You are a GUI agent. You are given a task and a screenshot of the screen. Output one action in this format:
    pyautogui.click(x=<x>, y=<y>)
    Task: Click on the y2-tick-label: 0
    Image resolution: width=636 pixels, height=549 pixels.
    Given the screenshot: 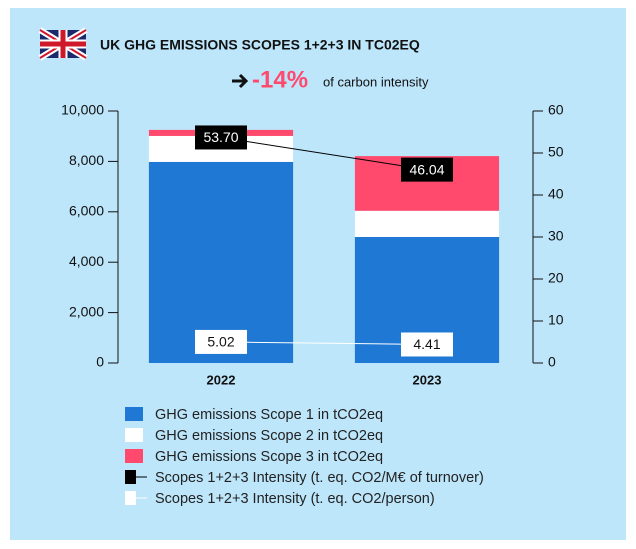 What is the action you would take?
    pyautogui.click(x=552, y=362)
    